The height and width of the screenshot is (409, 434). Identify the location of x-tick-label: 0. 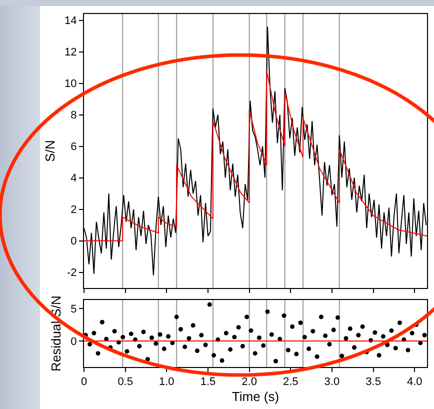
(84, 382).